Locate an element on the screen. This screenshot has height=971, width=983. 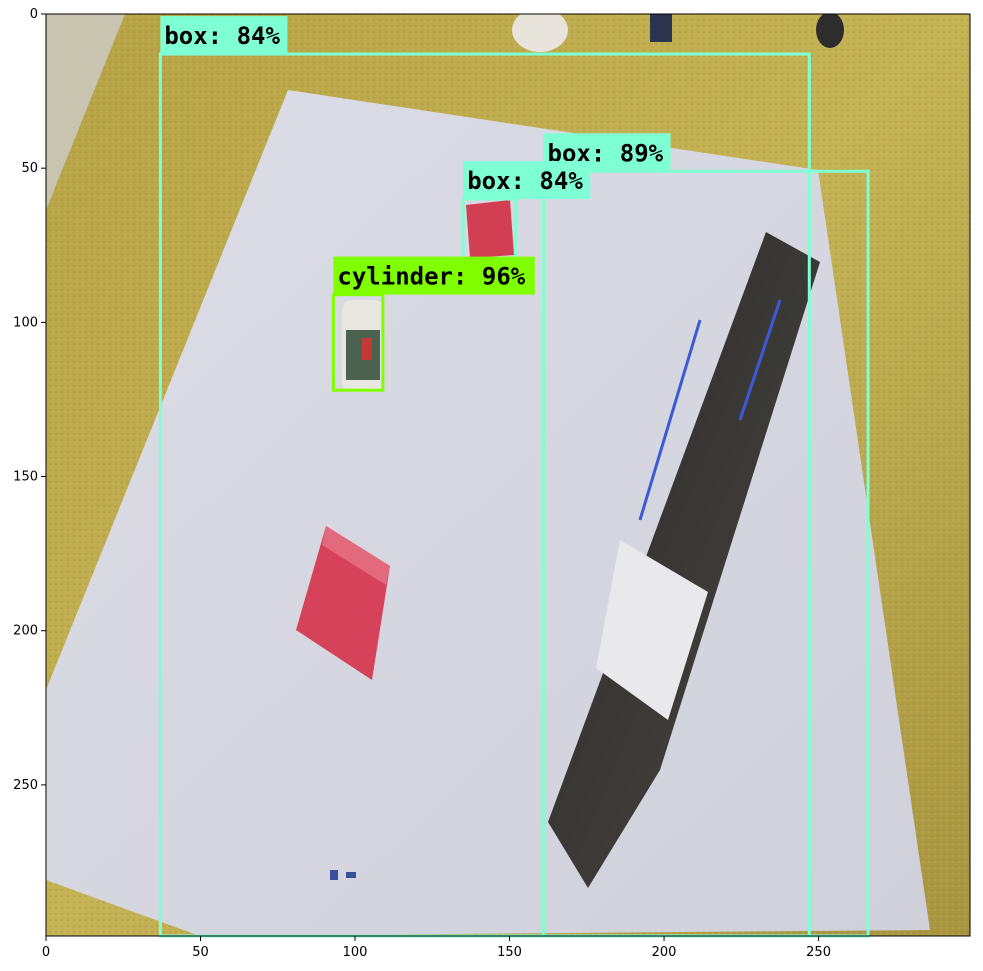
y-tick-label: 100 is located at coordinates (25, 322).